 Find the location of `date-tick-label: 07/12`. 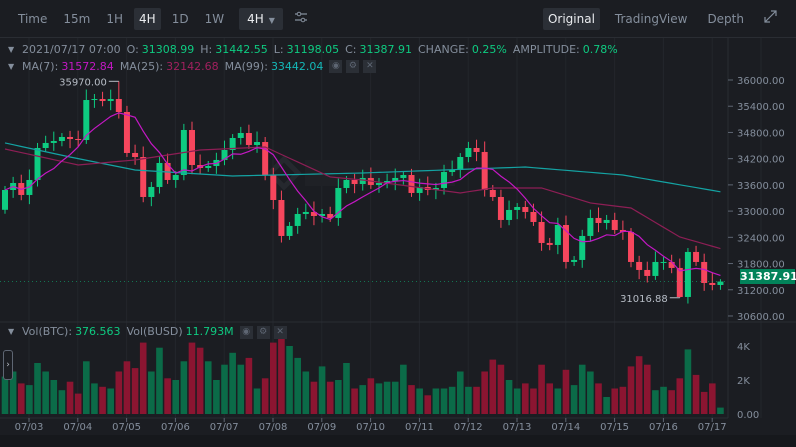

date-tick-label: 07/12 is located at coordinates (468, 427).